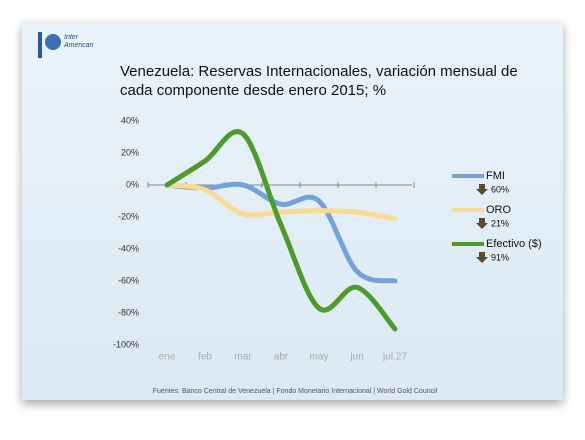 The height and width of the screenshot is (440, 585). I want to click on x-tick-label: may, so click(319, 357).